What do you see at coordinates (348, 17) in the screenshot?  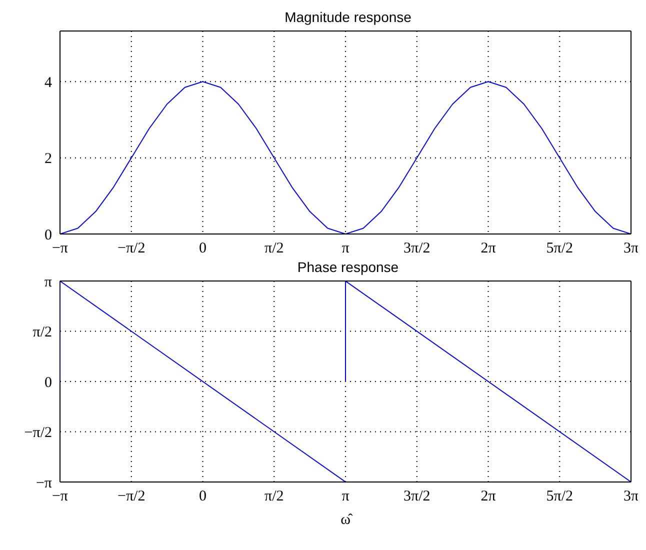 I see `chart-title: Magnitude response` at bounding box center [348, 17].